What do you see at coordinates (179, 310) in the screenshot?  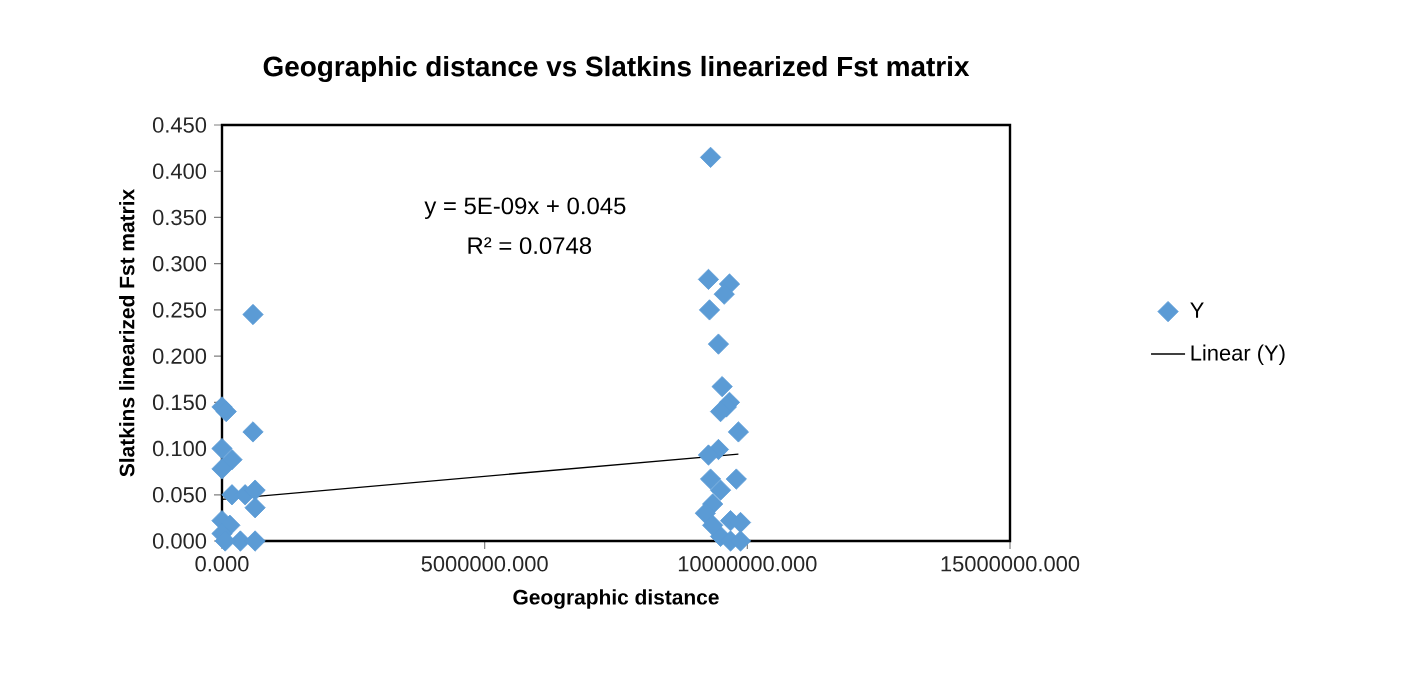 I see `y-tick-label: 0.250` at bounding box center [179, 310].